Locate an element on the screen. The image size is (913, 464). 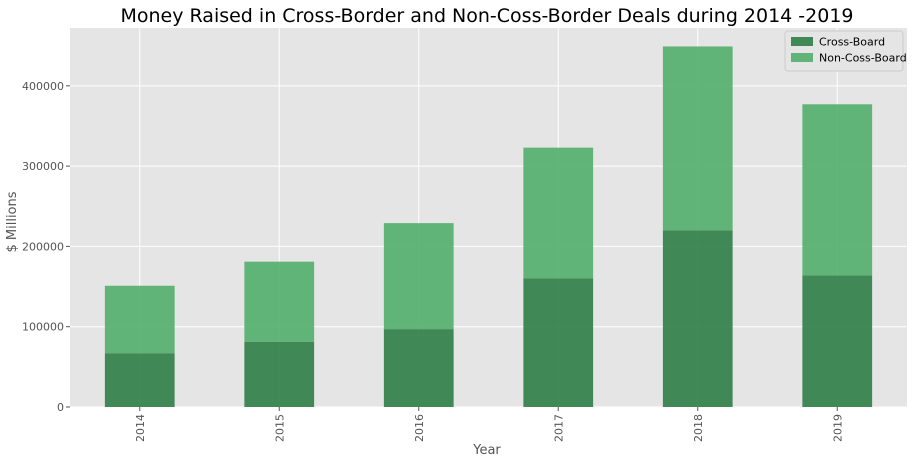
bar-cross-border-2019 is located at coordinates (837, 341).